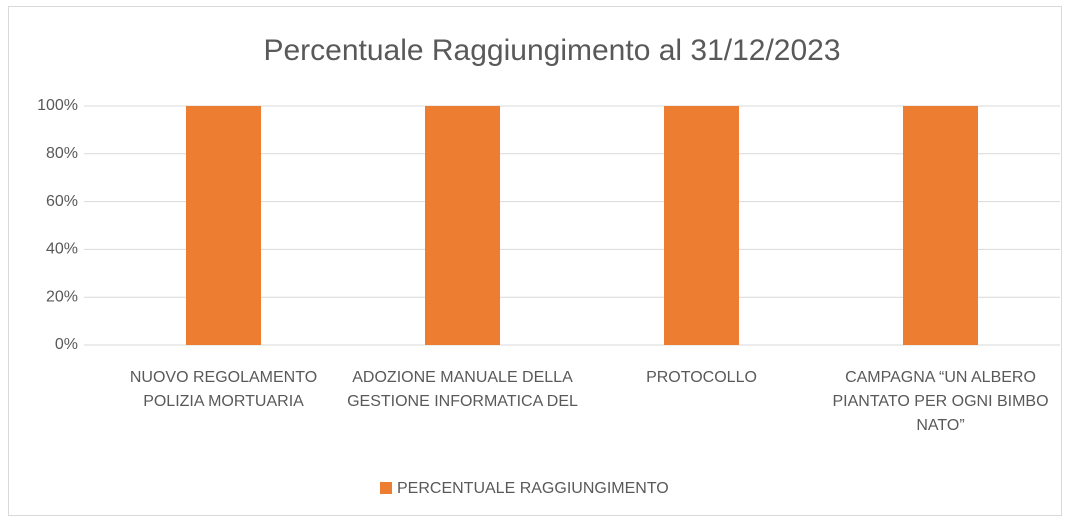  What do you see at coordinates (62, 153) in the screenshot?
I see `y-tick-label: 80%` at bounding box center [62, 153].